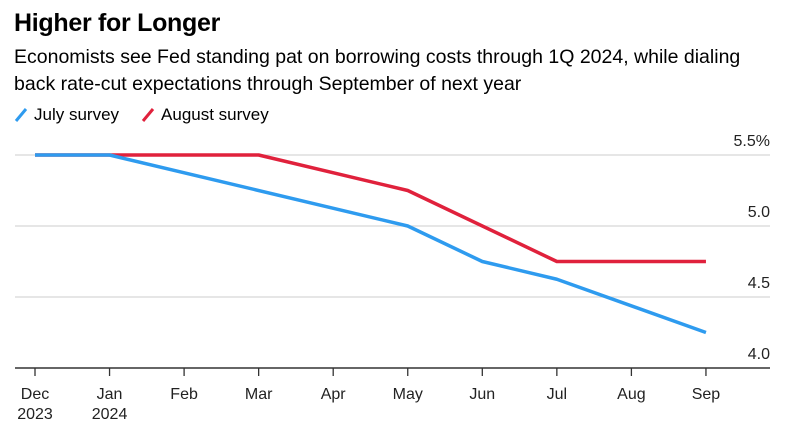 The image size is (791, 429). What do you see at coordinates (110, 394) in the screenshot?
I see `x-tick-label: Jan` at bounding box center [110, 394].